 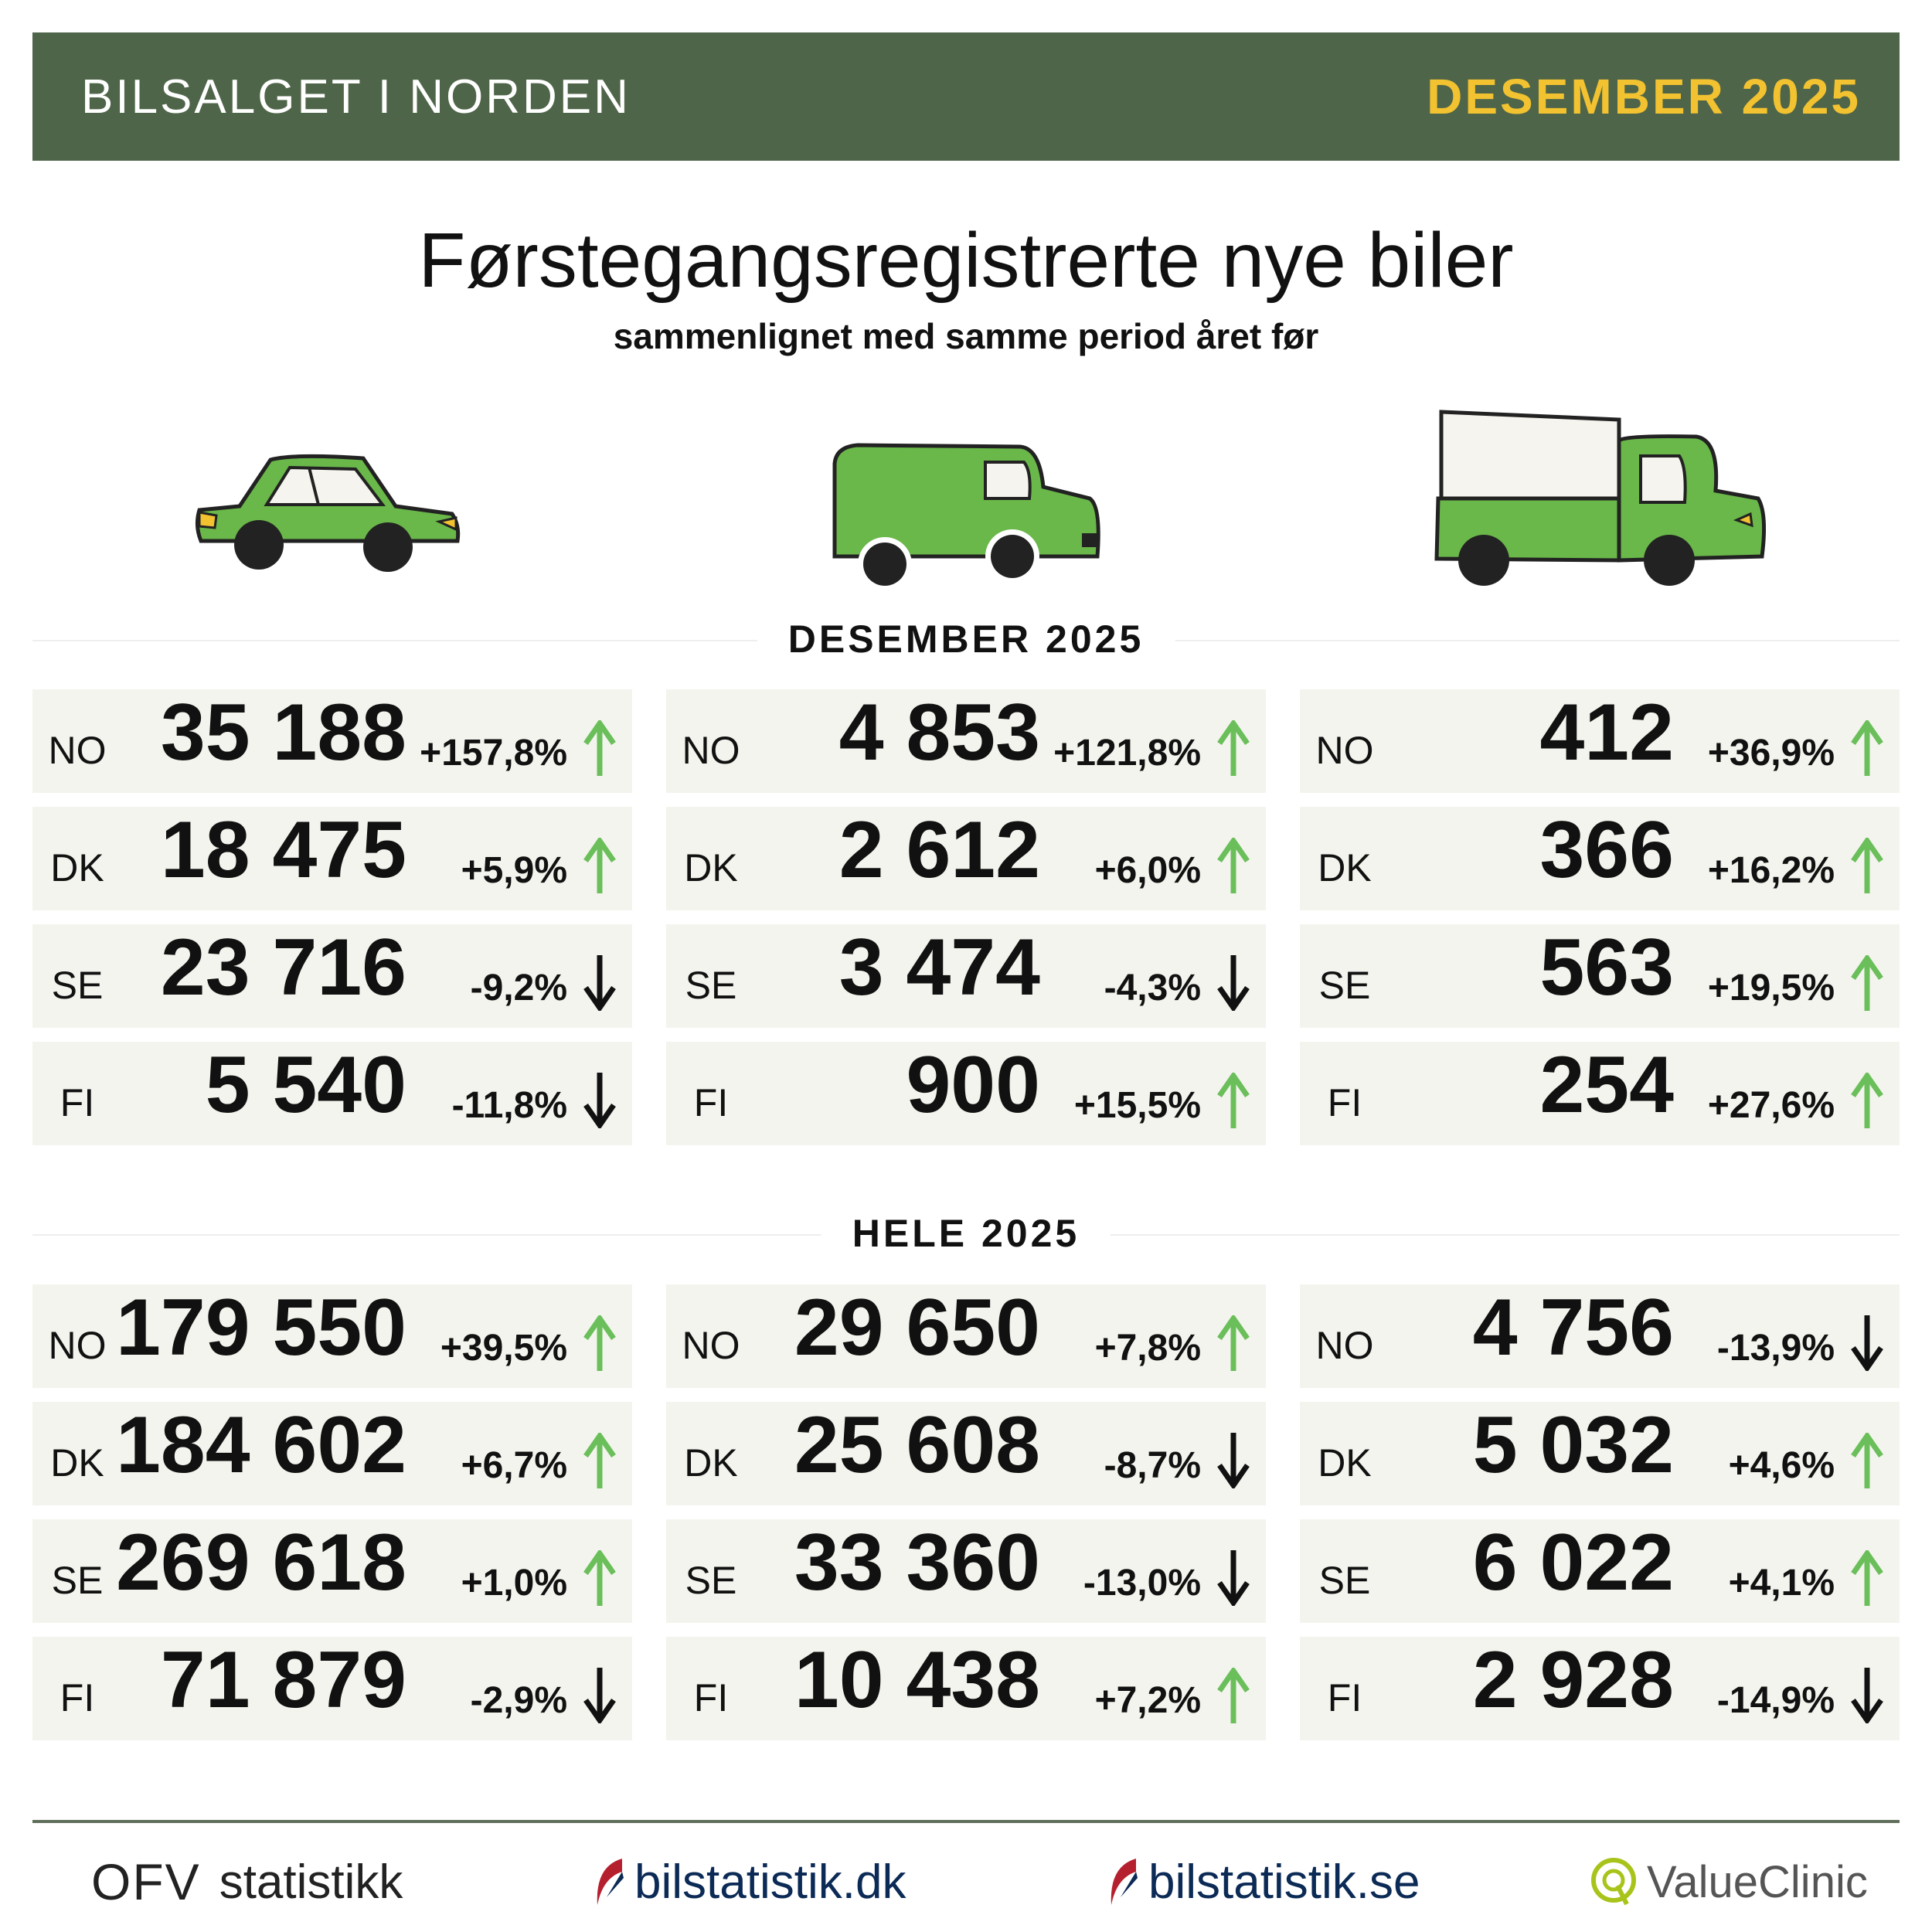 I want to click on stat-card-no: NO 4 853 +121,8%, so click(x=966, y=741).